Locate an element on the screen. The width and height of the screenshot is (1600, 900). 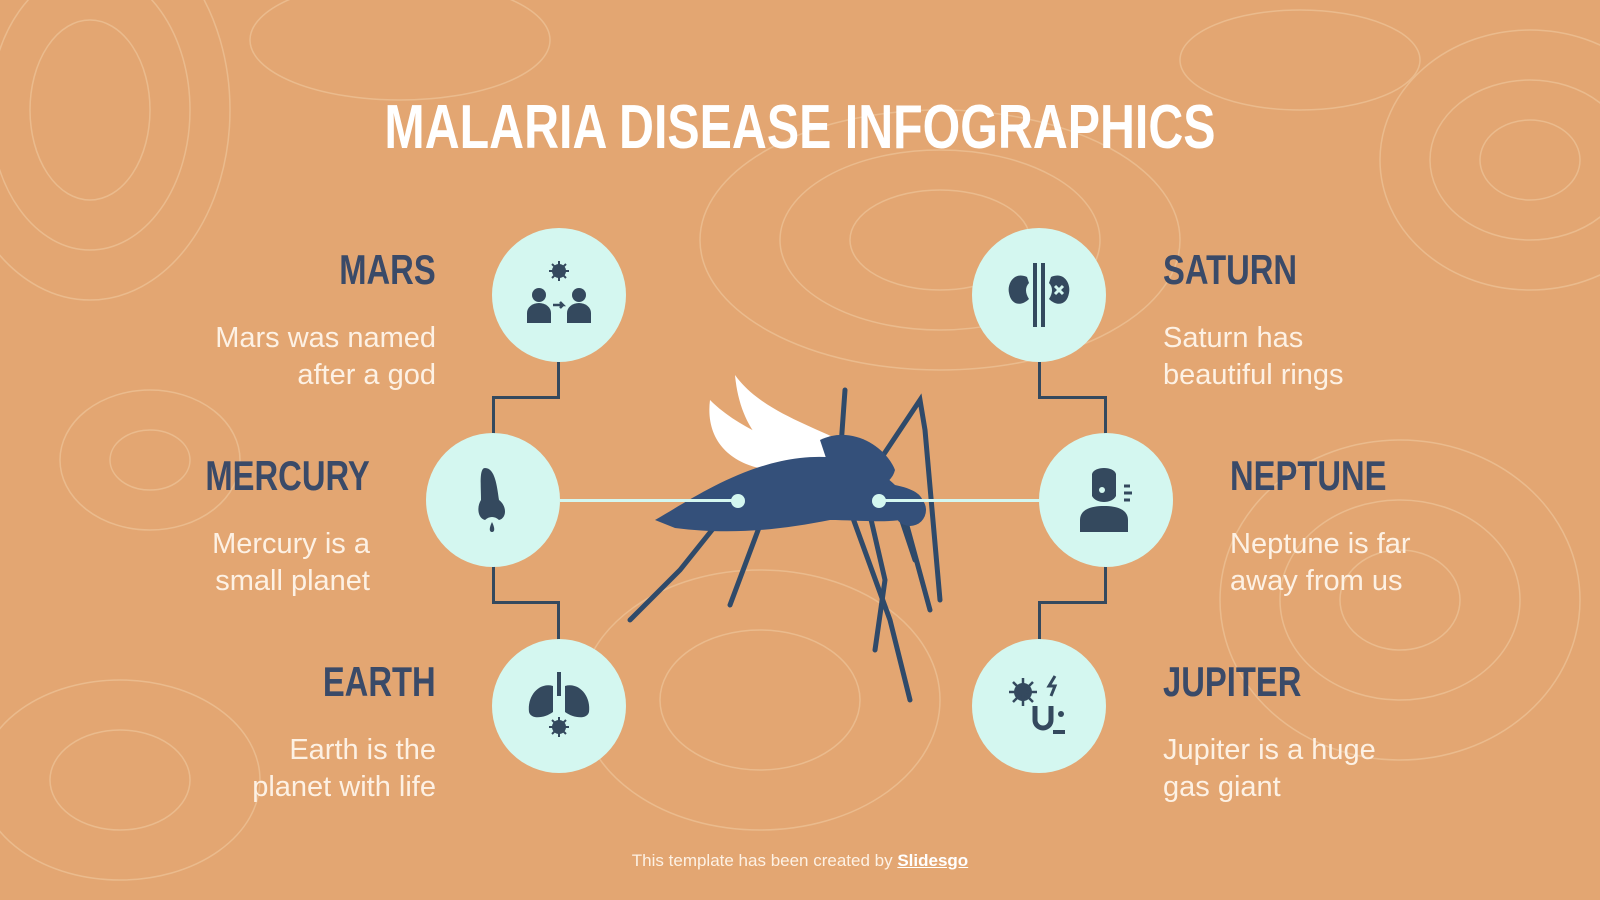
saturn-icon-circle is located at coordinates (1039, 295).